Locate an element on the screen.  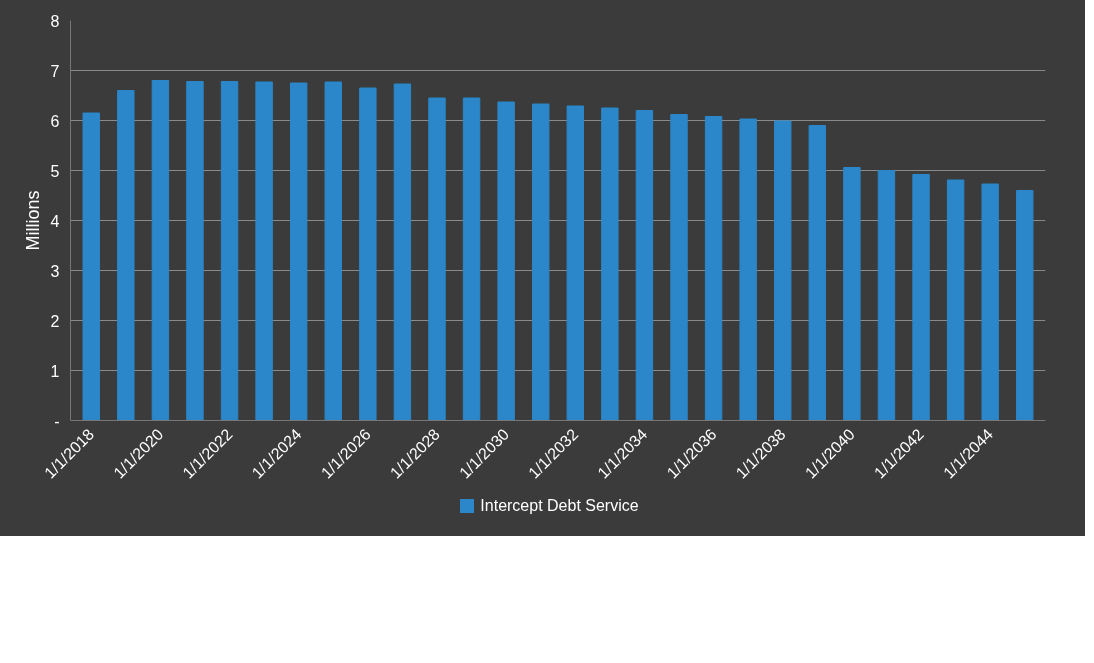
y-tick-label: 2 is located at coordinates (55, 321).